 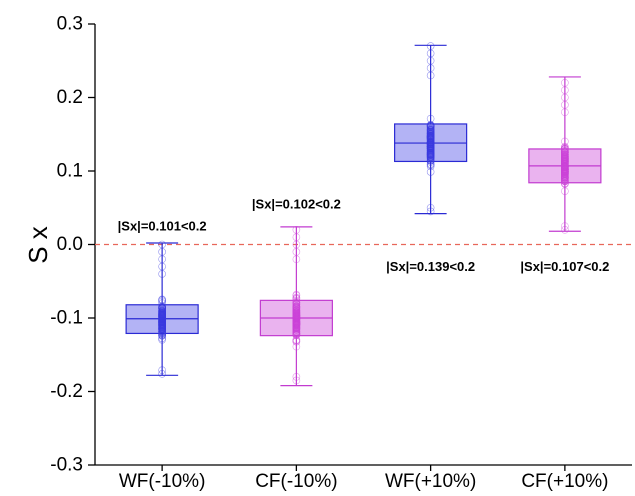 I want to click on box-CF(-10%), so click(x=296, y=306).